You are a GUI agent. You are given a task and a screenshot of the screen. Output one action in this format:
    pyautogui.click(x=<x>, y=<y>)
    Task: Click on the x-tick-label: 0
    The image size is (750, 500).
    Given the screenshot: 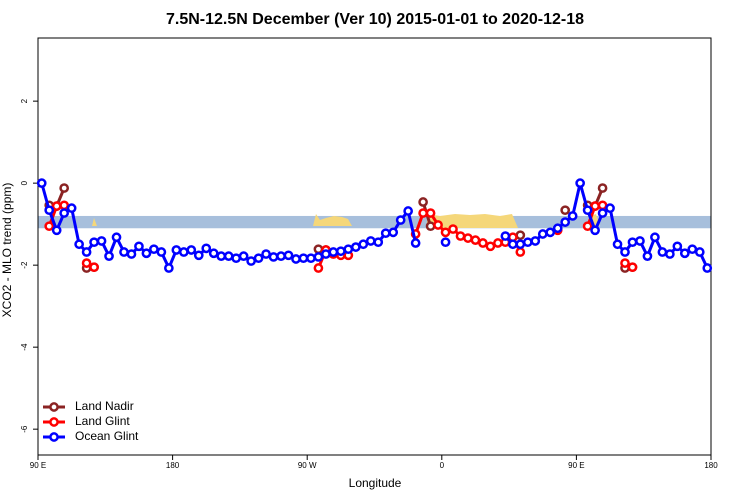 What is the action you would take?
    pyautogui.click(x=442, y=465)
    